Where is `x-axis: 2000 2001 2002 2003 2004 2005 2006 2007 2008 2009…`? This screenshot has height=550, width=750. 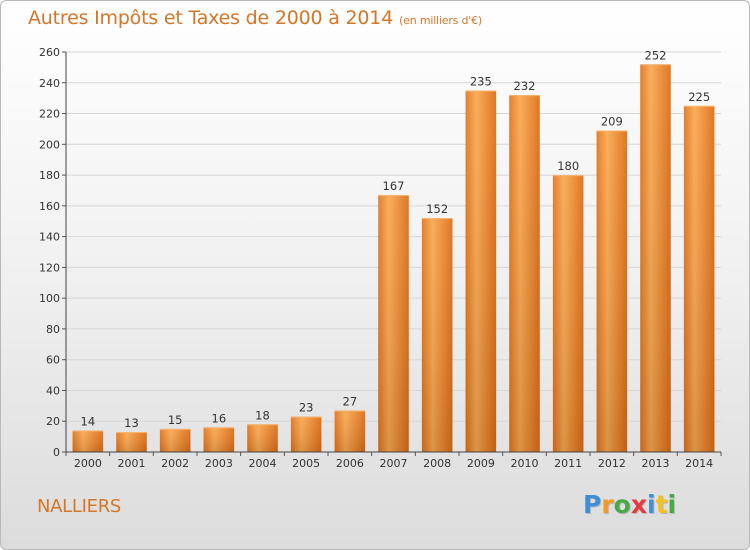 x-axis: 2000 2001 2002 2003 2004 2005 2006 2007 2008 2009… is located at coordinates (393, 460).